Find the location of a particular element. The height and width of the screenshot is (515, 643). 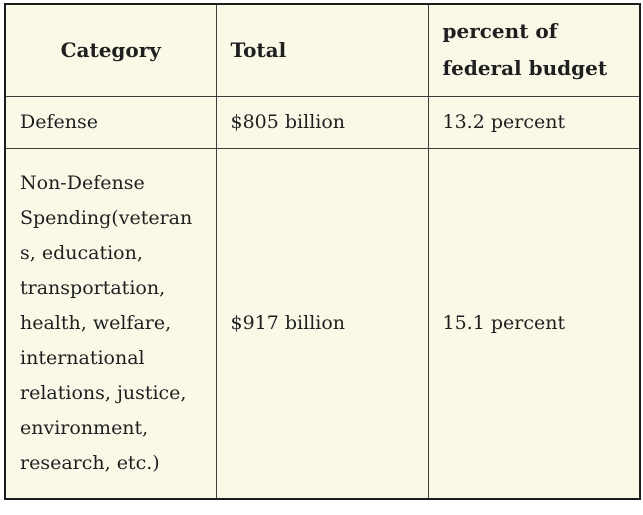

header-total: Total is located at coordinates (322, 50).